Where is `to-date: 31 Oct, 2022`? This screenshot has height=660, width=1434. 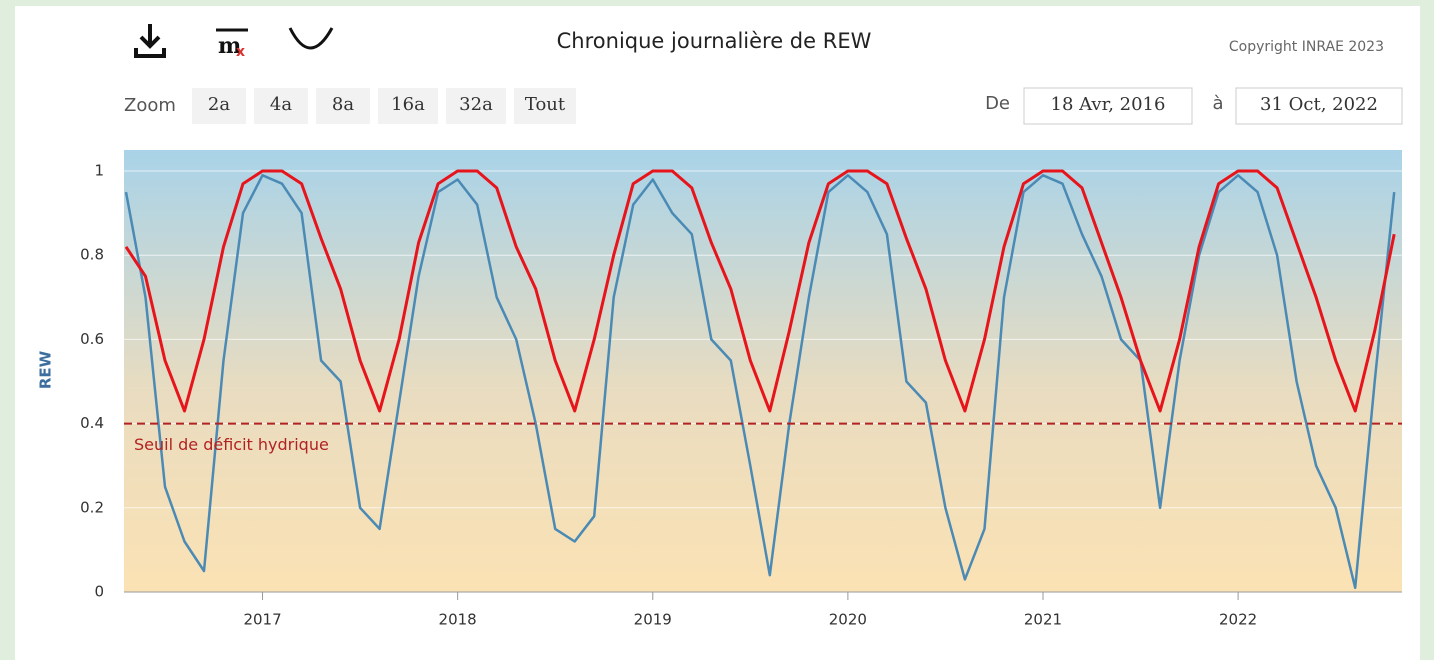 to-date: 31 Oct, 2022 is located at coordinates (1319, 104).